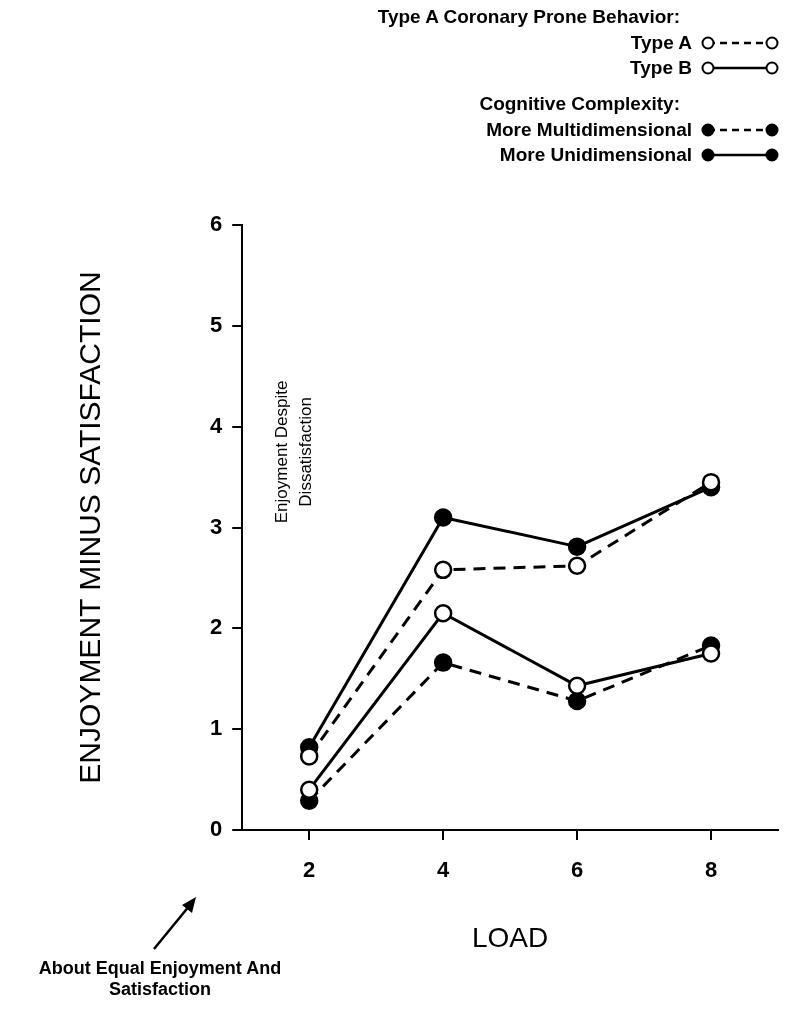 This screenshot has width=792, height=1025. Describe the element at coordinates (216, 627) in the screenshot. I see `y-tick-label: 2` at that location.